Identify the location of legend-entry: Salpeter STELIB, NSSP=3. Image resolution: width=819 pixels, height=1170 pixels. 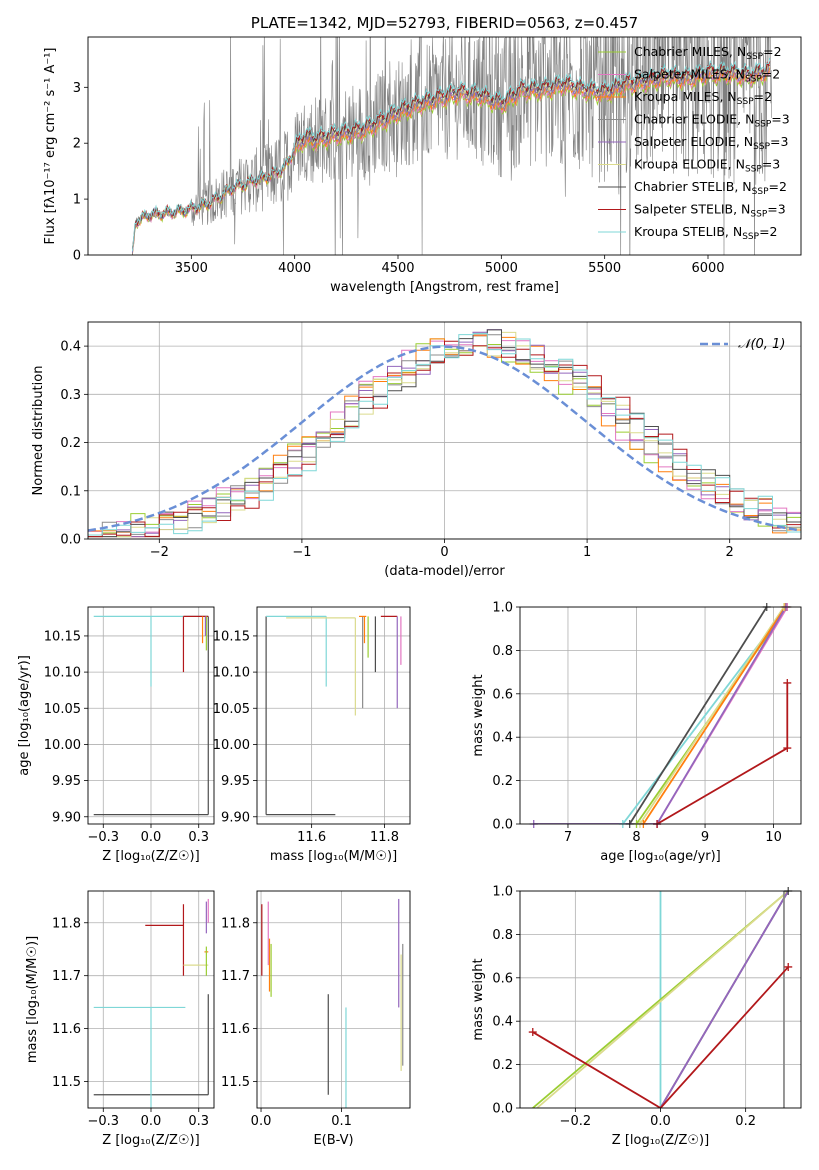
(710, 211).